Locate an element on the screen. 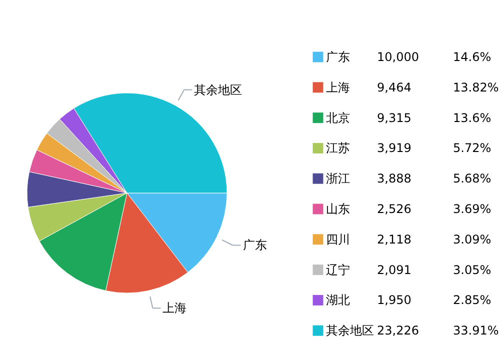 Image resolution: width=500 pixels, height=358 pixels. text: 3.09% is located at coordinates (472, 239).